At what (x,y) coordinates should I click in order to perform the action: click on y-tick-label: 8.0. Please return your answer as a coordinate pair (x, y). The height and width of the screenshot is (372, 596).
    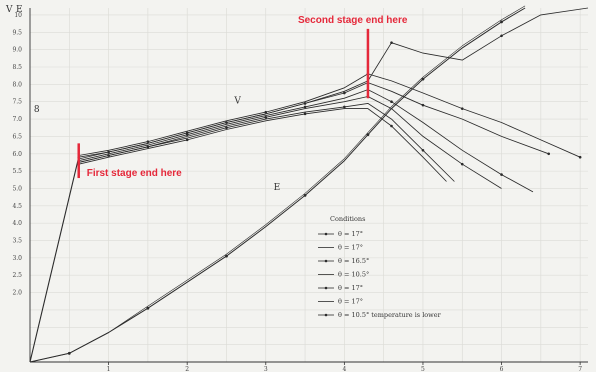
    Looking at the image, I should click on (17, 84).